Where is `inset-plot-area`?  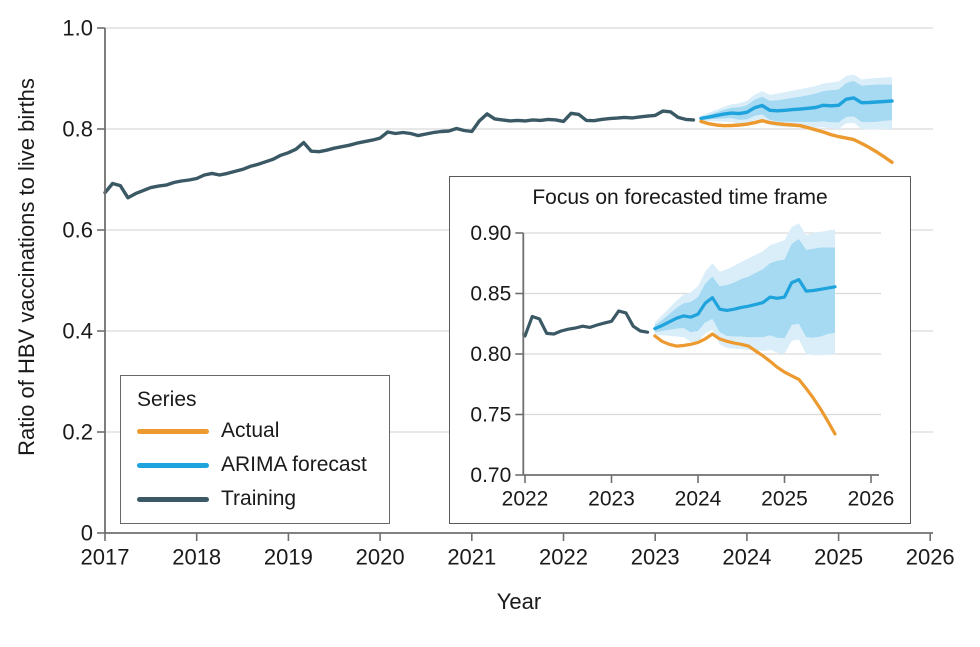
inset-plot-area is located at coordinates (679, 329).